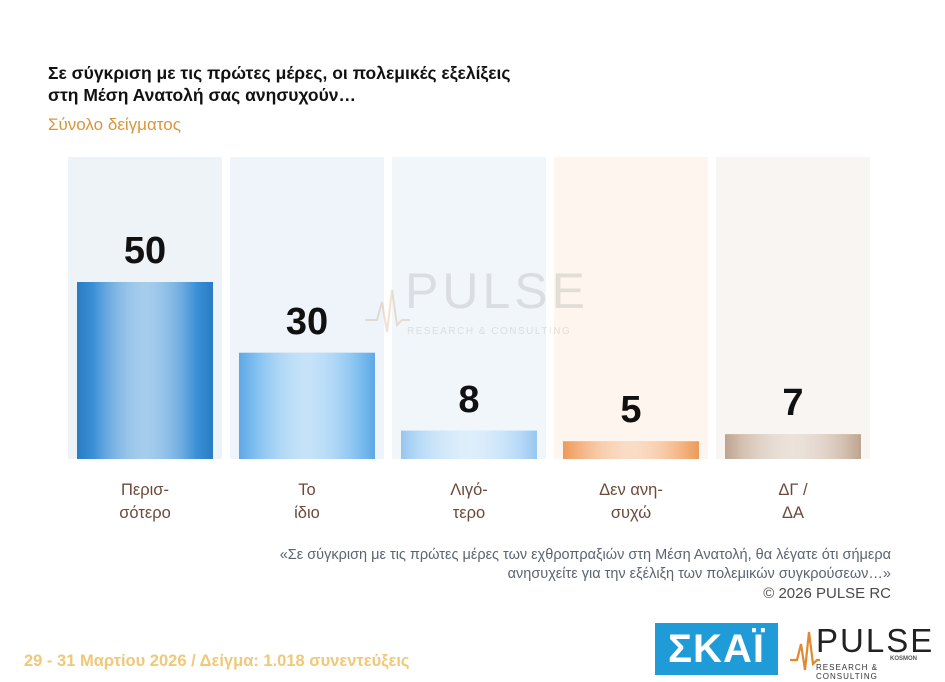 The image size is (945, 682). Describe the element at coordinates (145, 251) in the screenshot. I see `bar-value-label: 50` at that location.